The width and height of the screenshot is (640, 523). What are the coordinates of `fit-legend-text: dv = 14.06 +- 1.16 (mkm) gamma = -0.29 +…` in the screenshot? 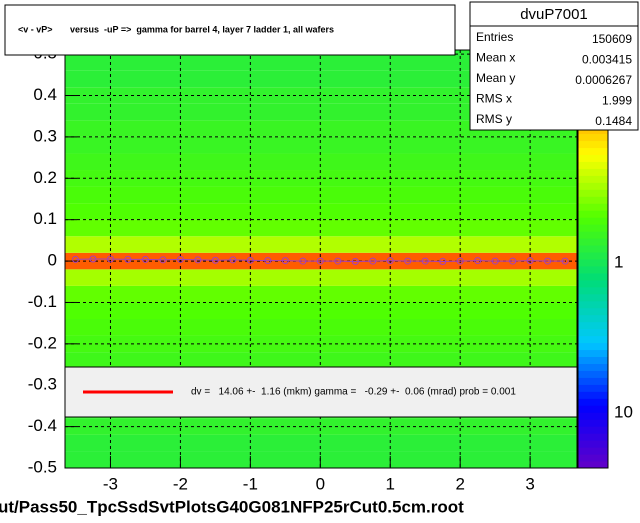 It's located at (353, 392).